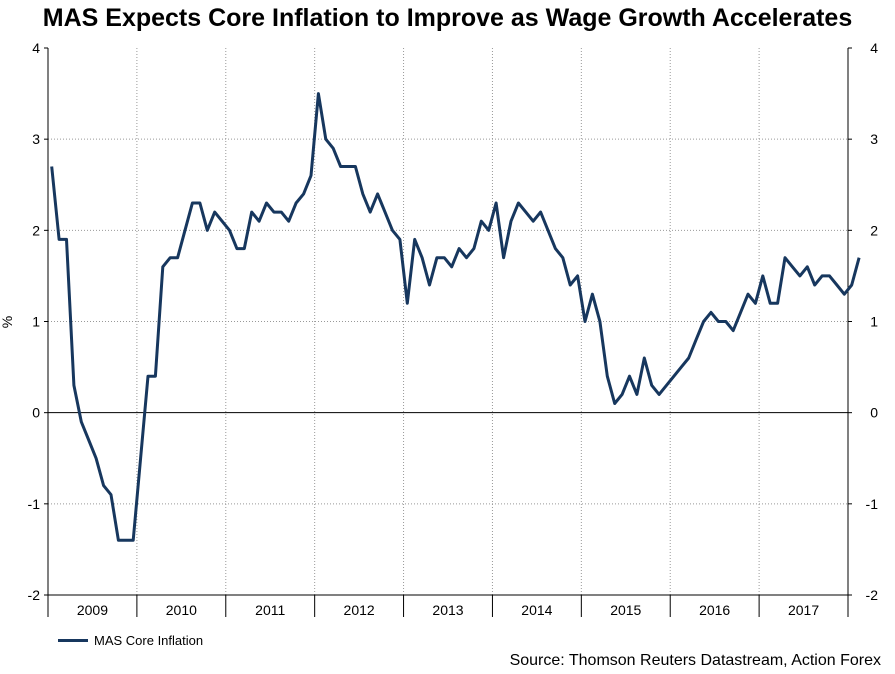 The height and width of the screenshot is (674, 895). I want to click on y-tick-label-right: 0, so click(874, 413).